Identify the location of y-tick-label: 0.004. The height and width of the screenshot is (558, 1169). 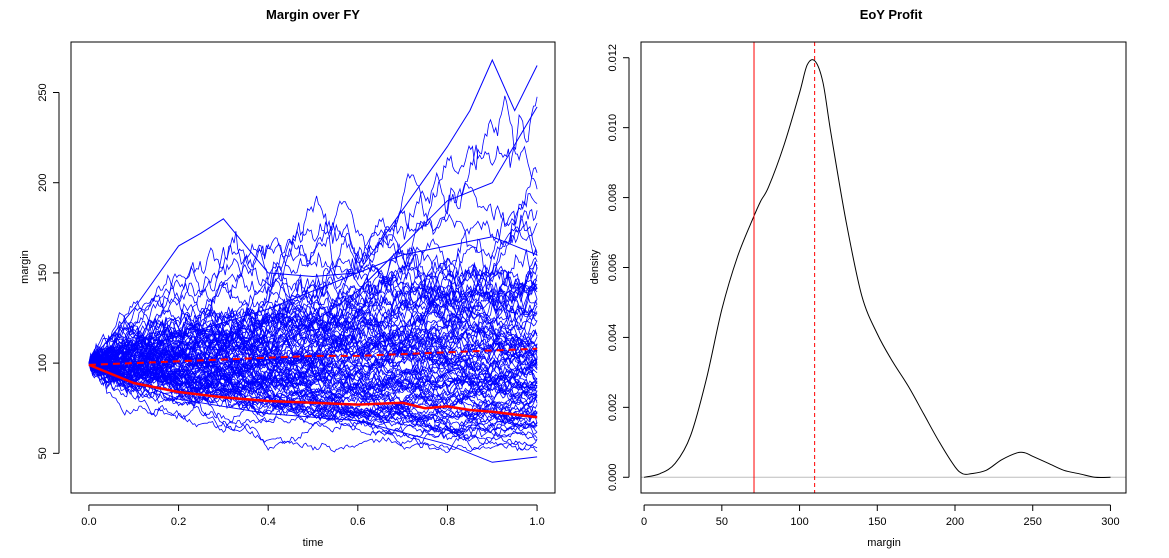
(613, 338).